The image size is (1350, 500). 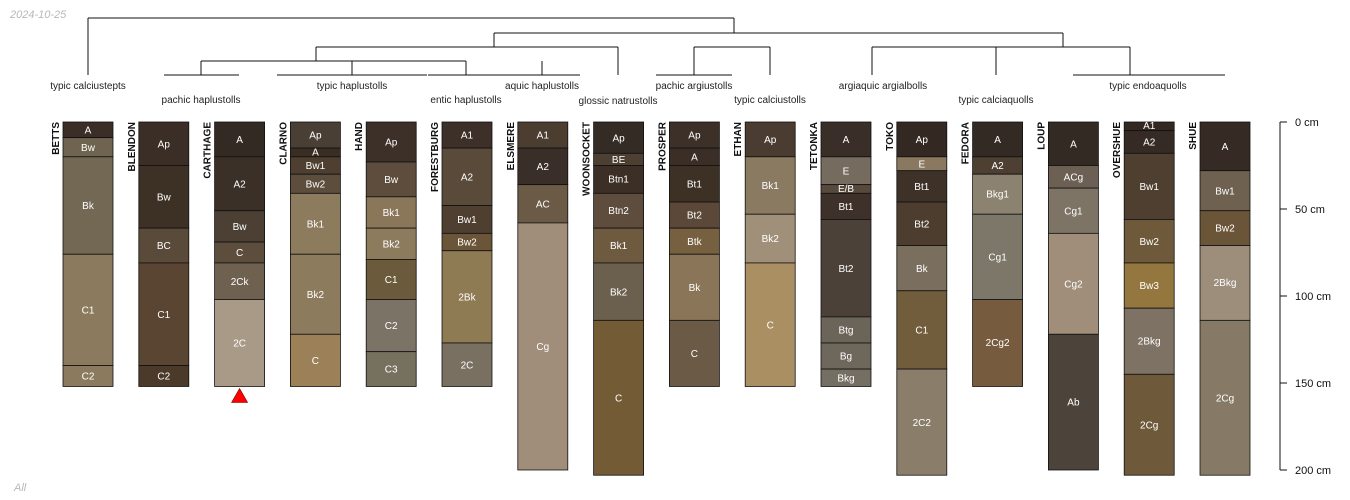 I want to click on horizon-2cg2, so click(x=997, y=343).